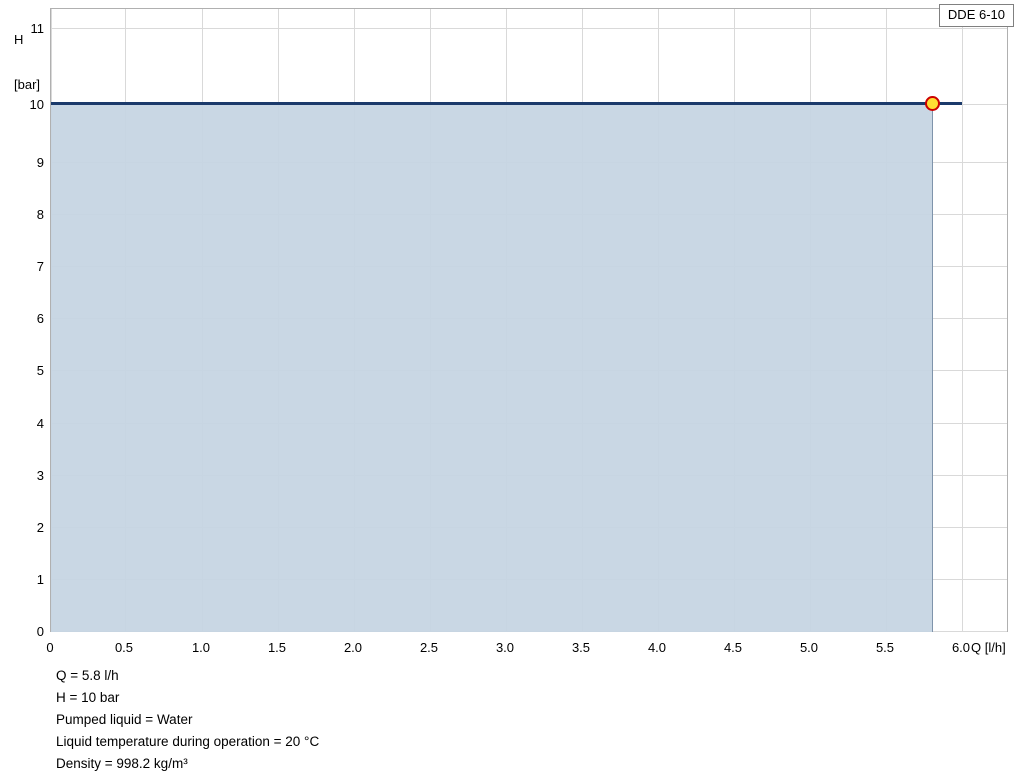 The height and width of the screenshot is (781, 1024). What do you see at coordinates (40, 423) in the screenshot?
I see `y-tick-4: 4` at bounding box center [40, 423].